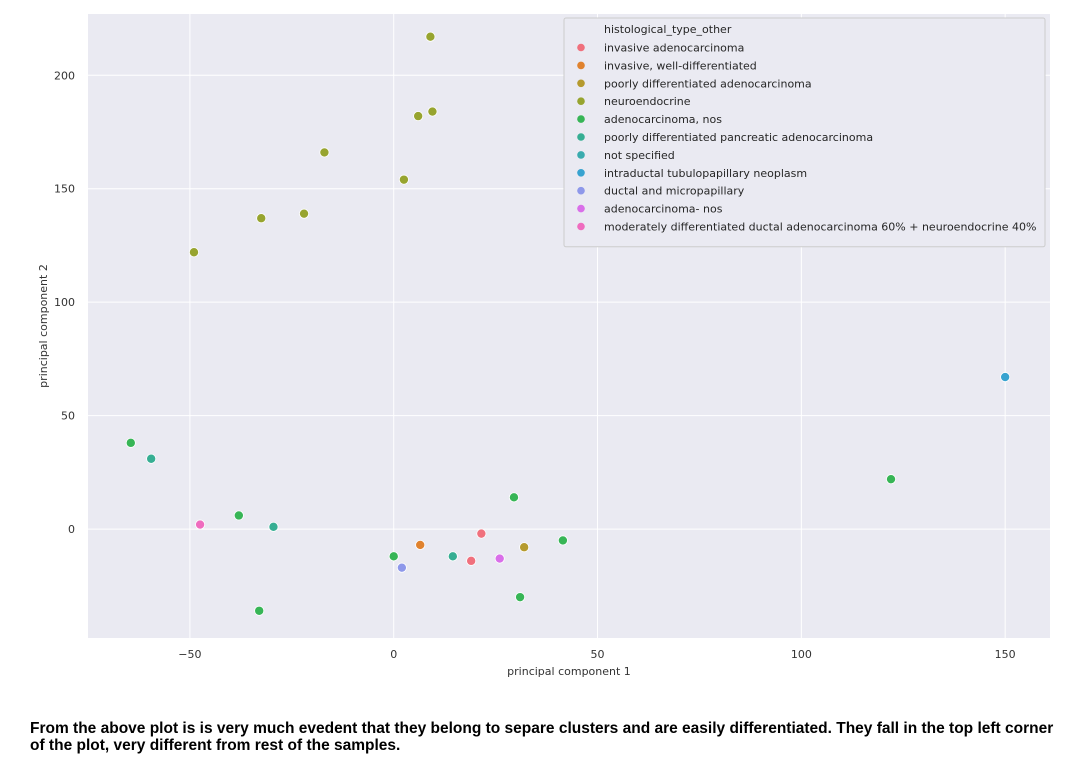 Image resolution: width=1072 pixels, height=770 pixels. Describe the element at coordinates (680, 65) in the screenshot. I see `legend-label: invasive, well-differentiated` at that location.